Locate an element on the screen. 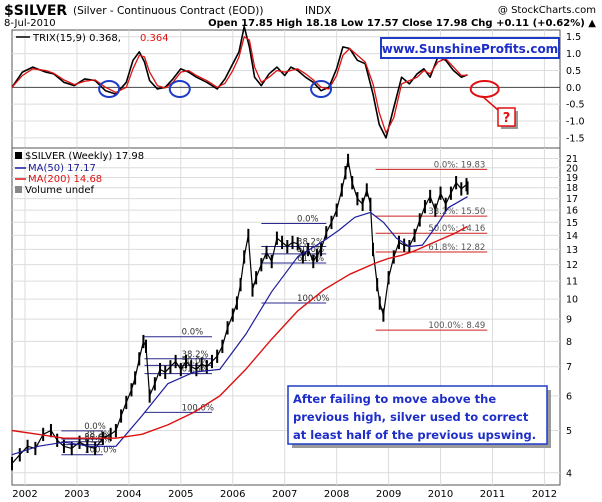 The height and width of the screenshot is (502, 602). price-tick-label: 13 is located at coordinates (572, 250).